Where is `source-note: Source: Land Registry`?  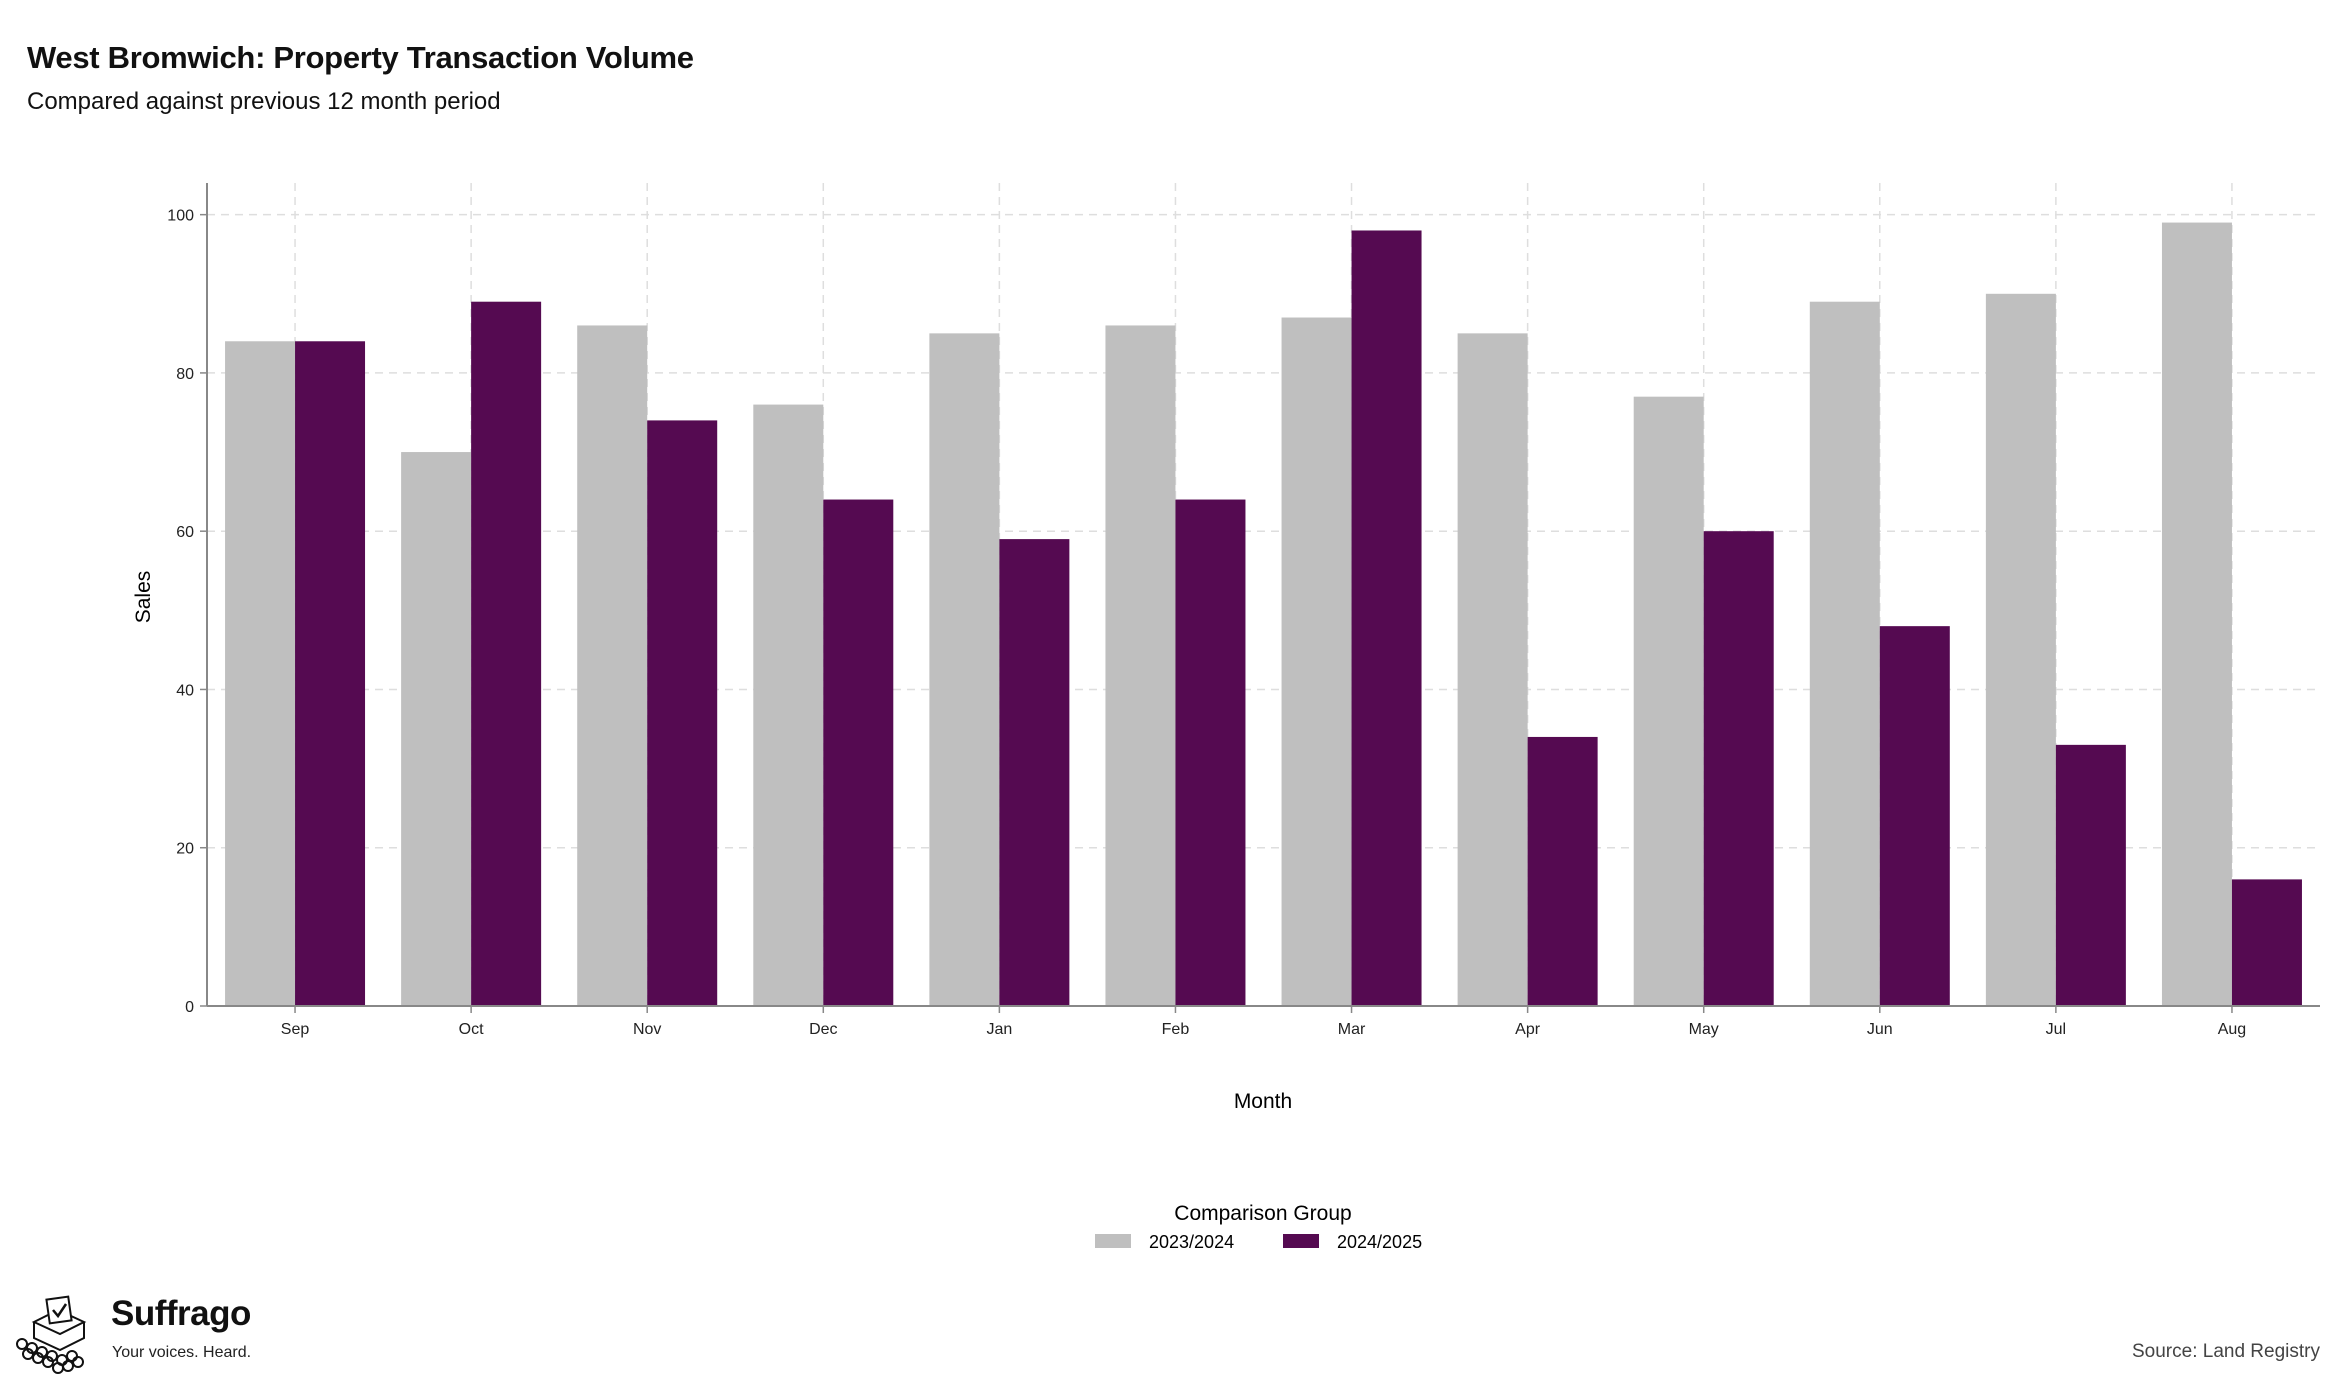
source-note: Source: Land Registry is located at coordinates (2226, 1351).